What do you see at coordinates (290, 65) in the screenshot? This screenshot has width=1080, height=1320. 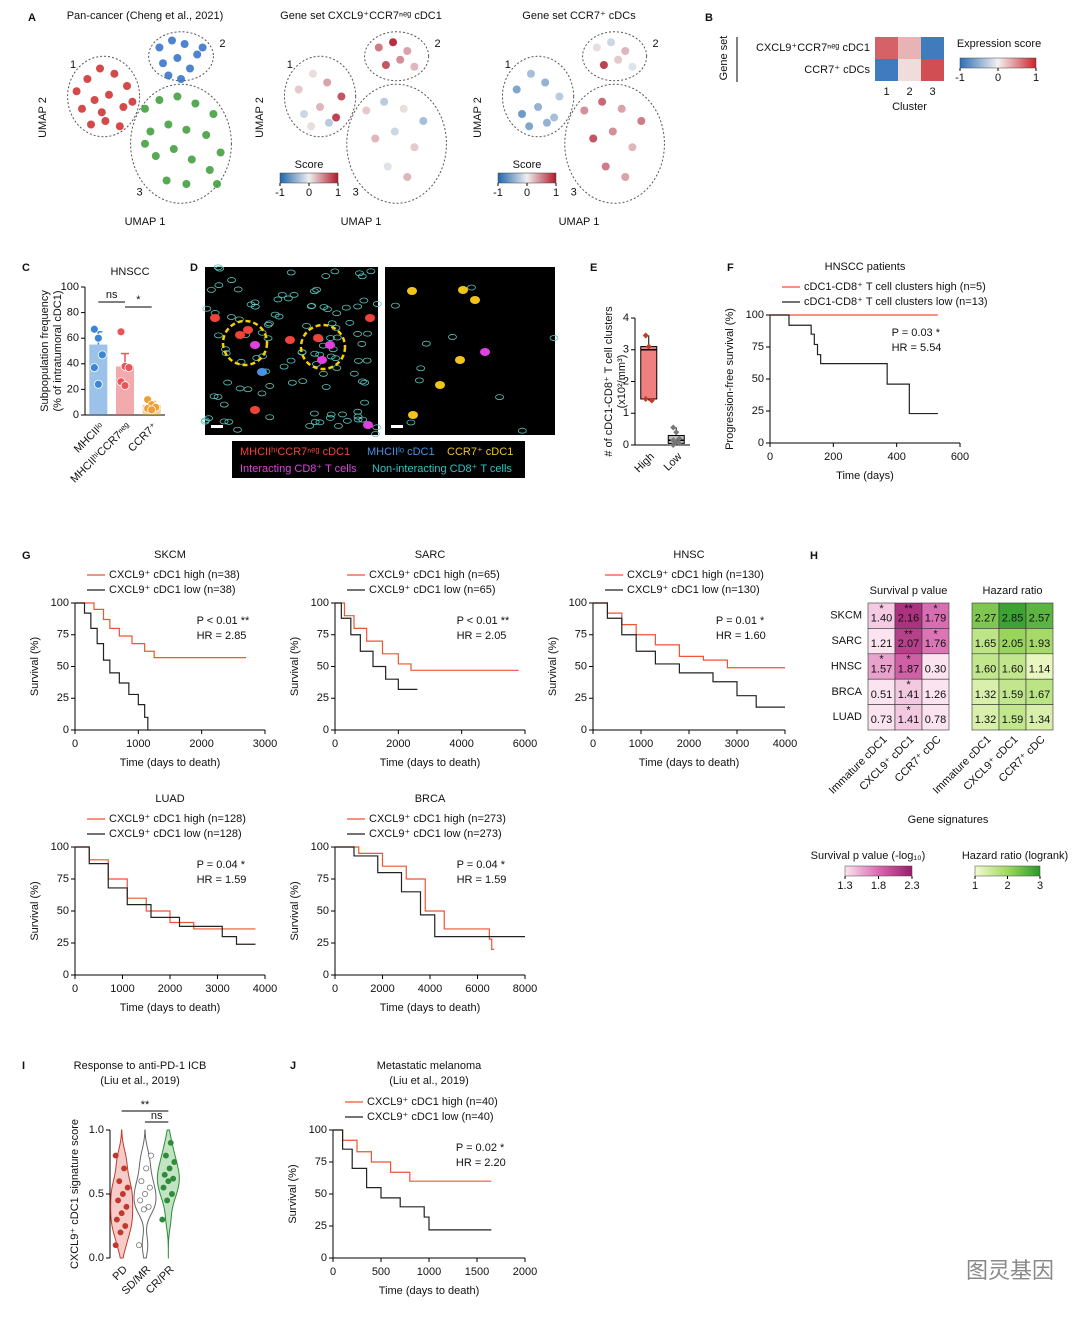 I see `cluster-label: 1` at bounding box center [290, 65].